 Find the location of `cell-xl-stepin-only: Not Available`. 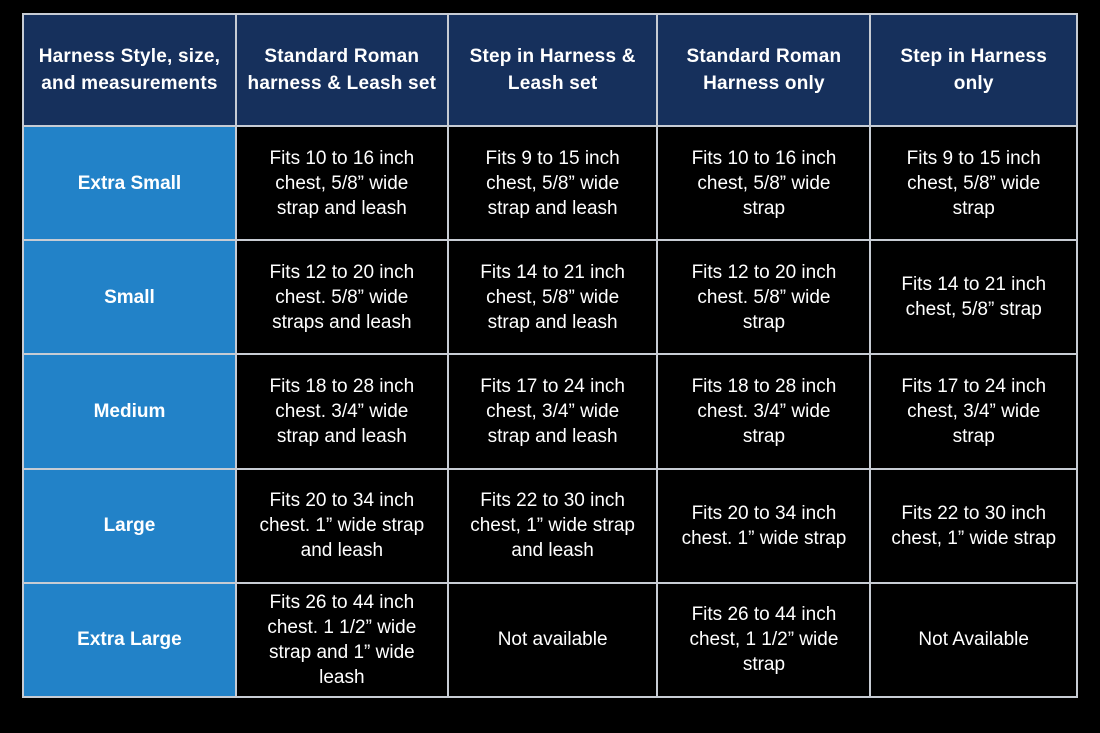

cell-xl-stepin-only: Not Available is located at coordinates (973, 640).